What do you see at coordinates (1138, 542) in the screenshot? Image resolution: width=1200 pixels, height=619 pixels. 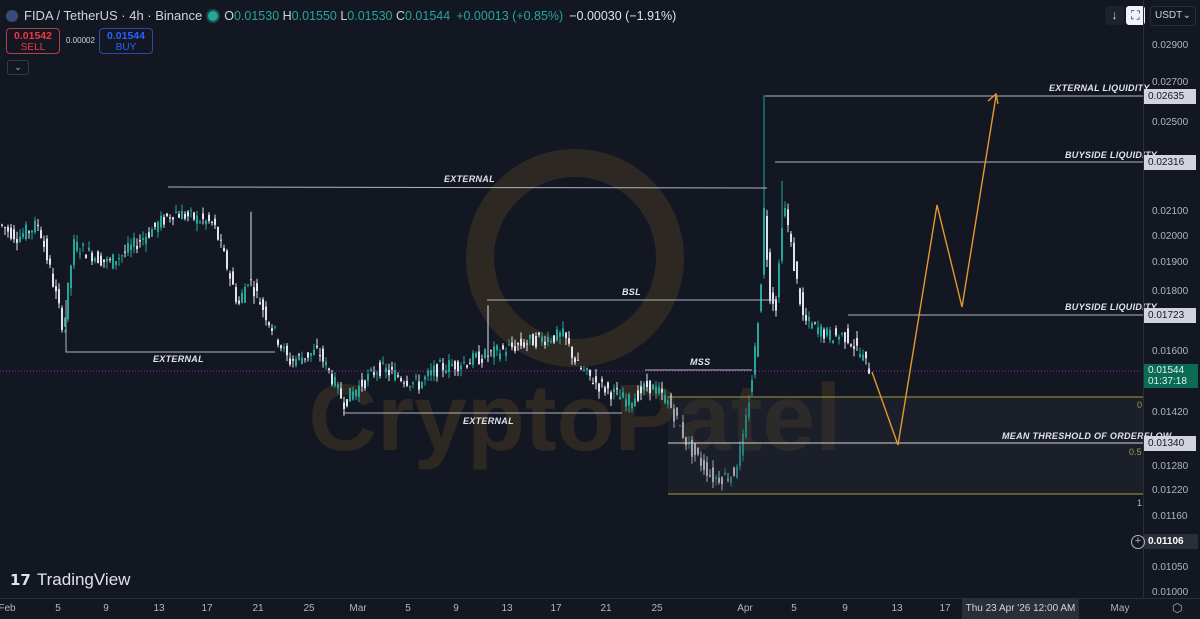 I see `add-alert-plus-icon: +` at bounding box center [1138, 542].